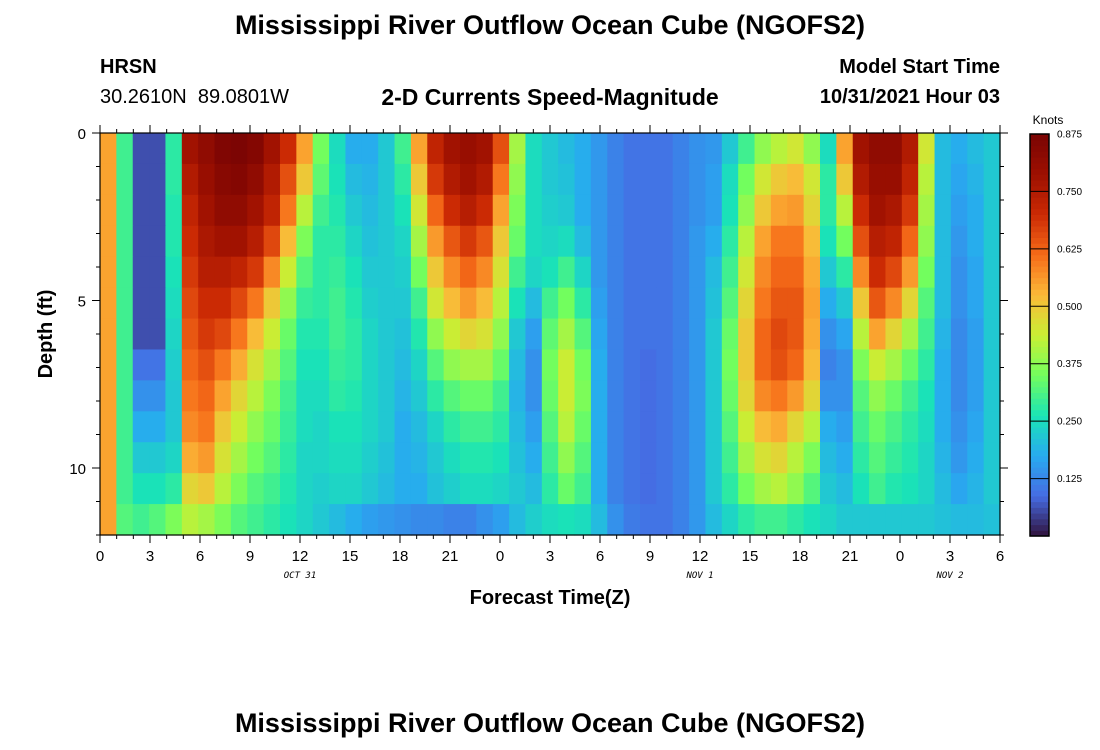 The height and width of the screenshot is (750, 1100). Describe the element at coordinates (900, 556) in the screenshot. I see `x-tick-label: 0` at that location.